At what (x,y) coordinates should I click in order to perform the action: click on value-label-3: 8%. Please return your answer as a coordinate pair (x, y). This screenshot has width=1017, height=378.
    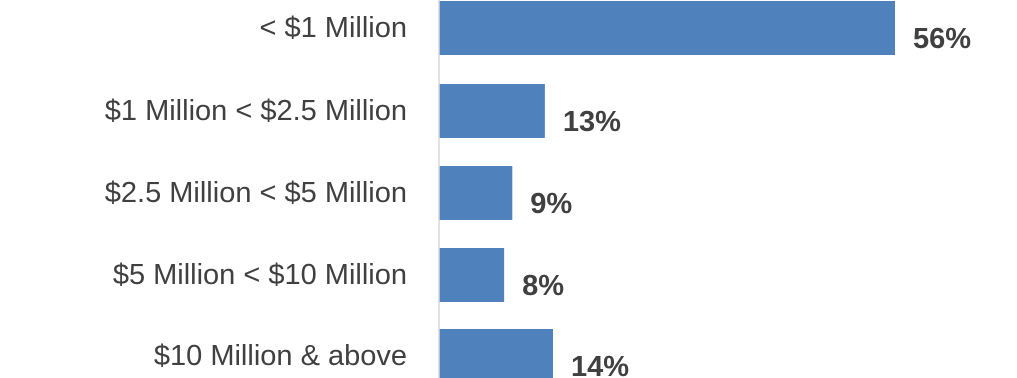
    Looking at the image, I should click on (543, 286).